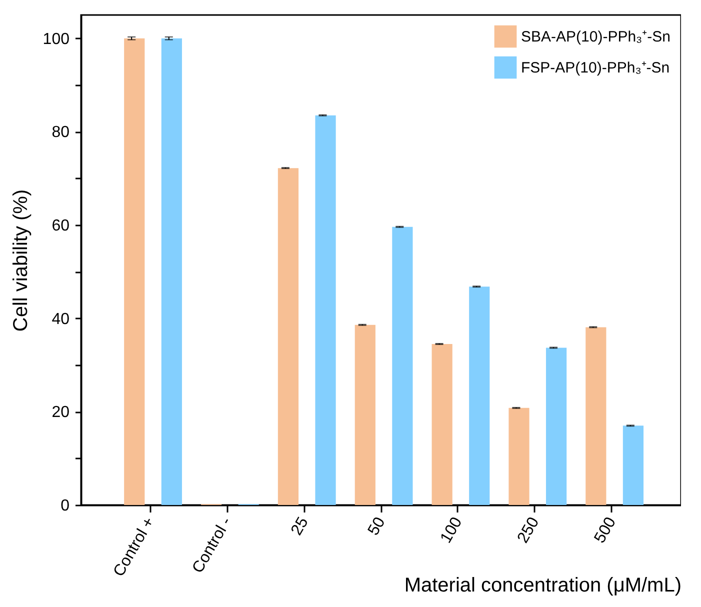 Image resolution: width=701 pixels, height=607 pixels. What do you see at coordinates (528, 530) in the screenshot?
I see `x-tick-label: 250` at bounding box center [528, 530].